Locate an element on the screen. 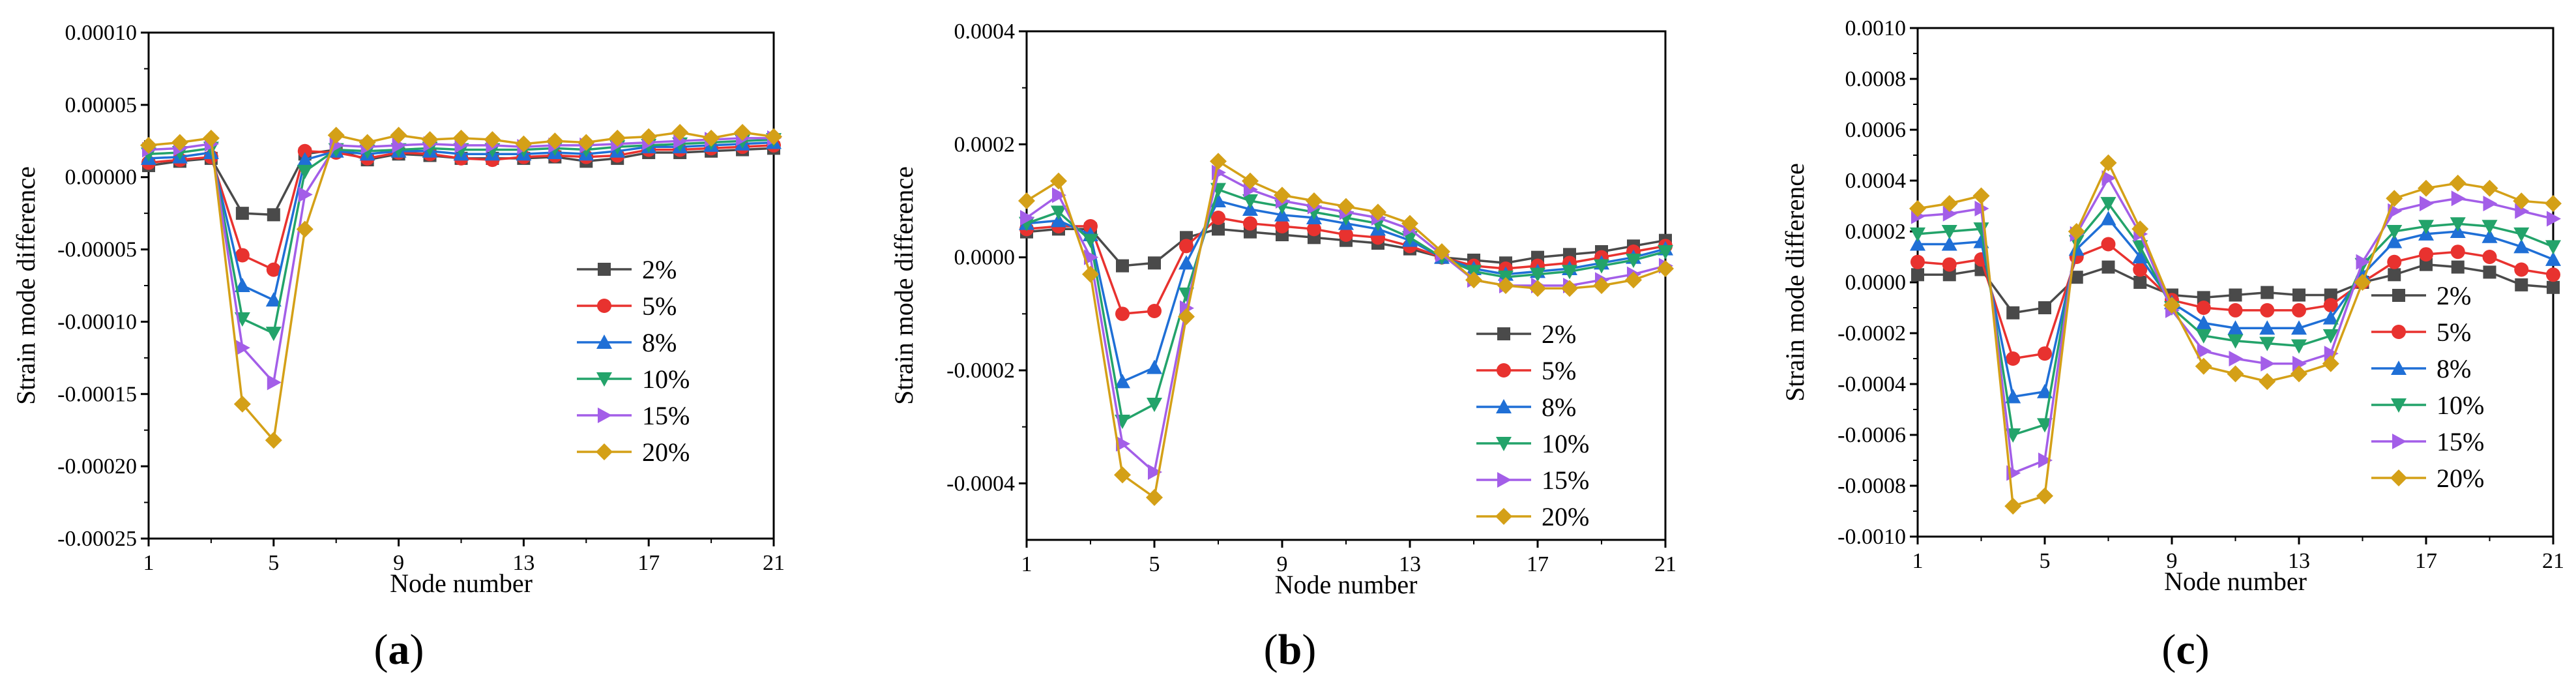 The image size is (2576, 697). y-tick-label: -0.00020 is located at coordinates (97, 467).